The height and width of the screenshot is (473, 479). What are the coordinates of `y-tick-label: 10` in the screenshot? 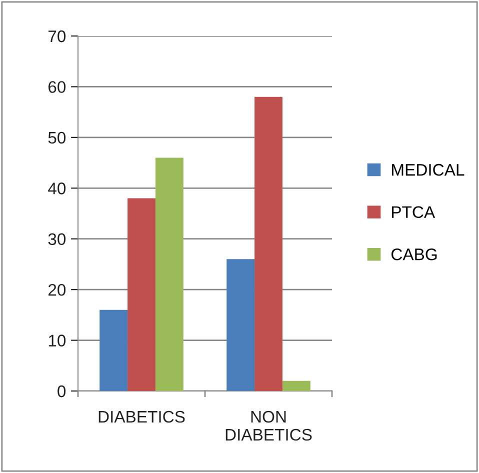 It's located at (57, 340).